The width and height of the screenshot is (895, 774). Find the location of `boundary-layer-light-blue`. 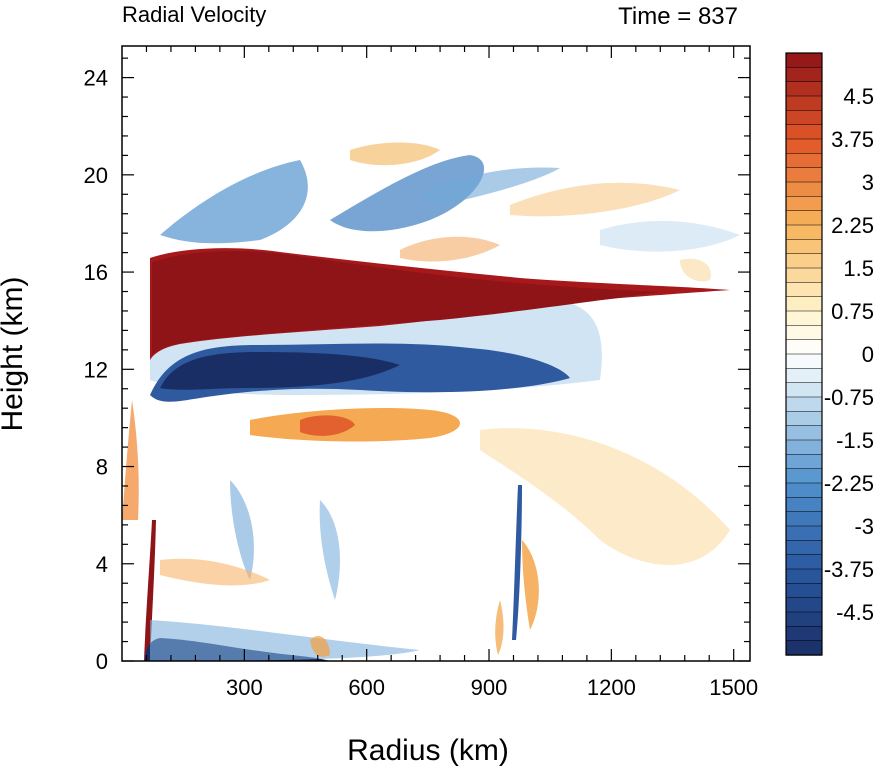

boundary-layer-light-blue is located at coordinates (285, 640).